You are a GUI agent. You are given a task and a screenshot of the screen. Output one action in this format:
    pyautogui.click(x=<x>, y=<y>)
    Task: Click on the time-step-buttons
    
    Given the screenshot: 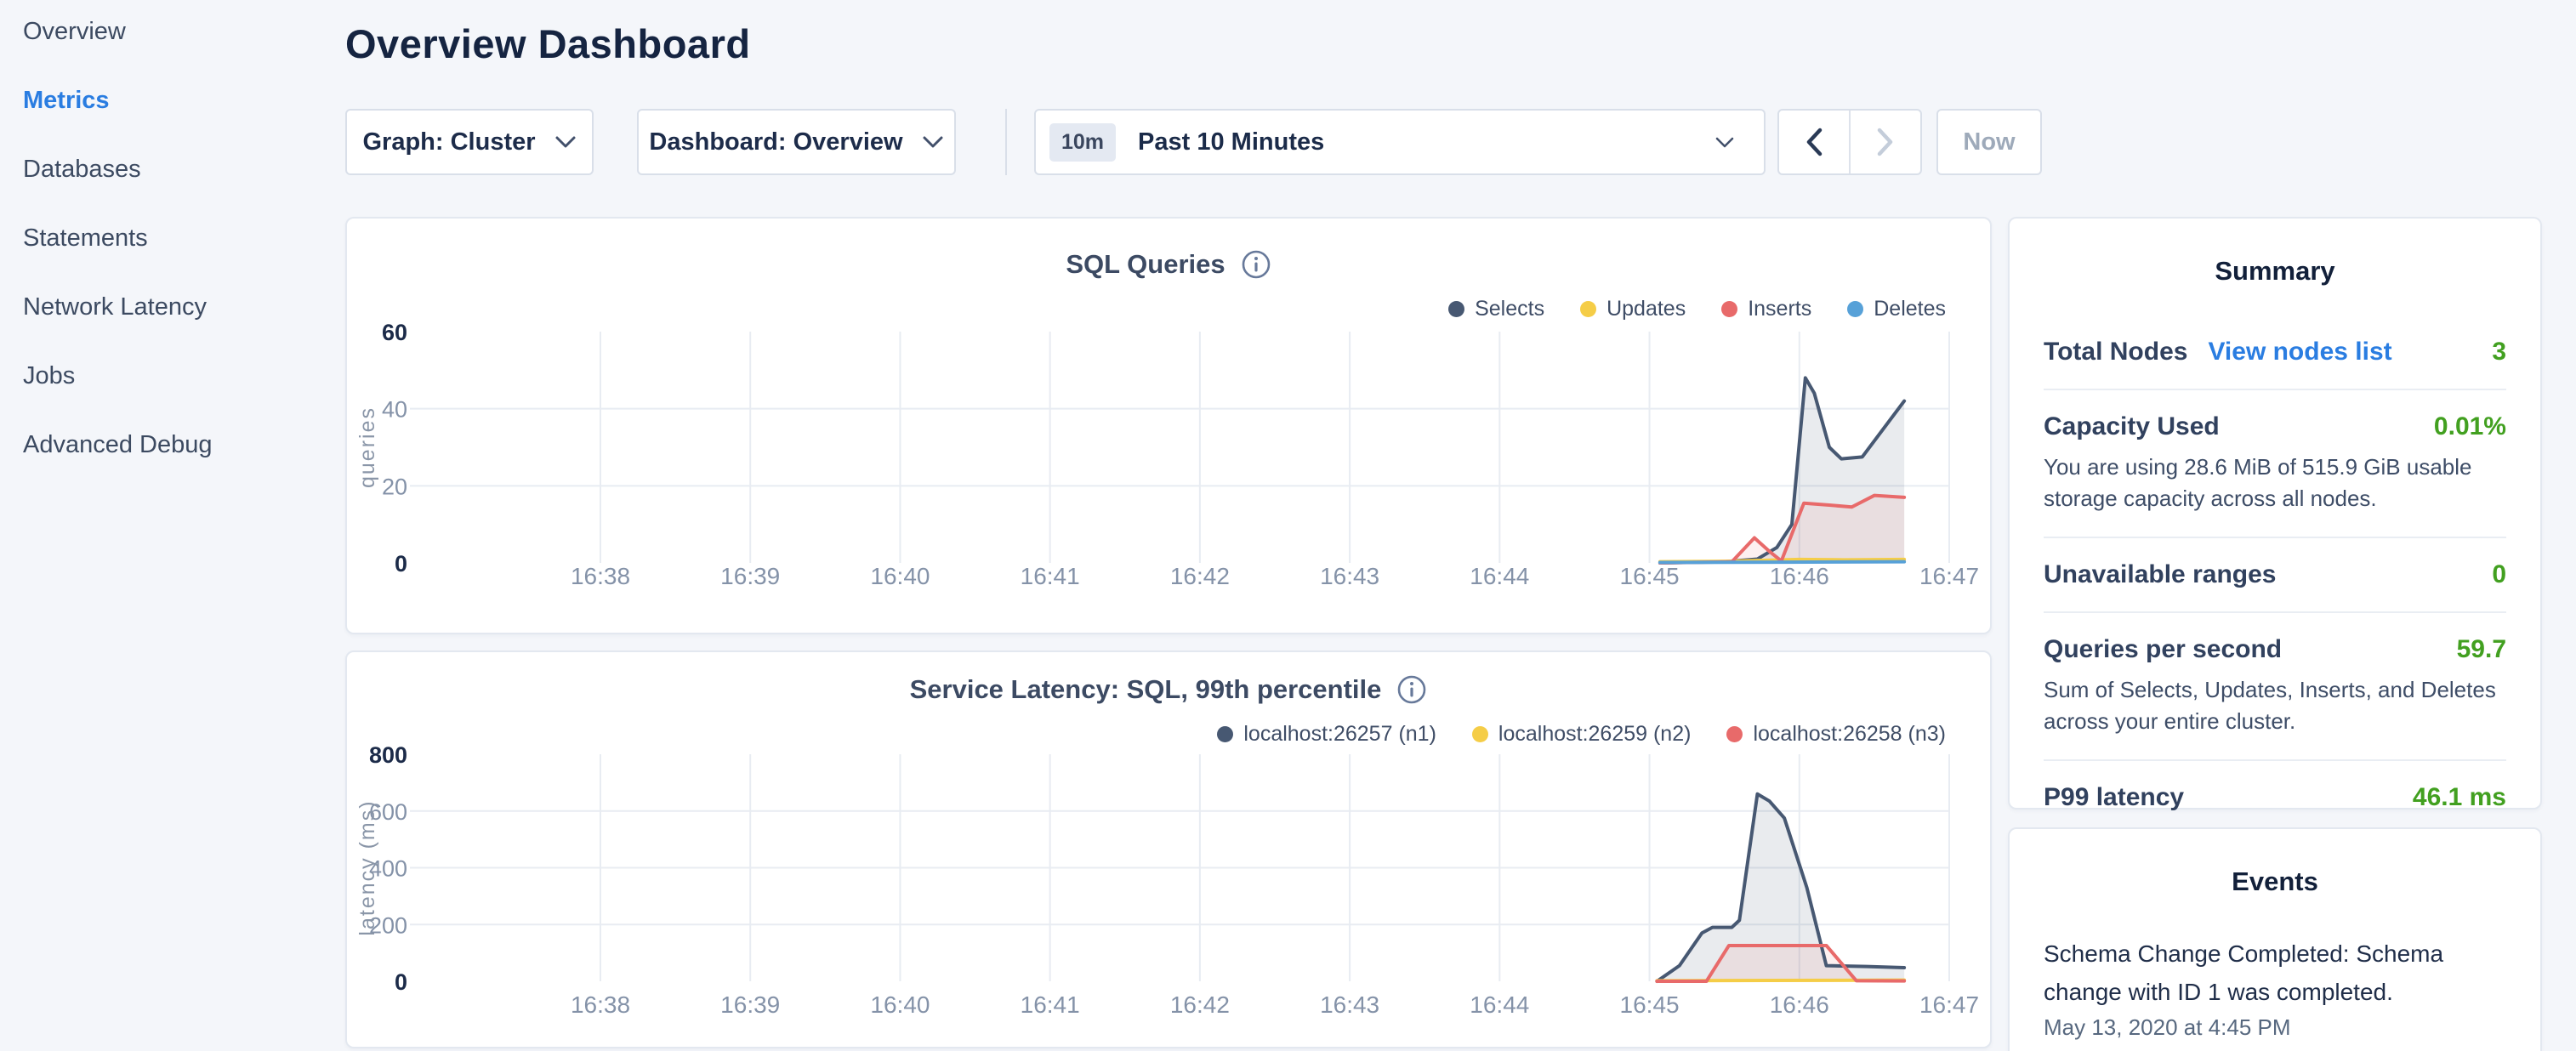 What is the action you would take?
    pyautogui.click(x=1849, y=142)
    